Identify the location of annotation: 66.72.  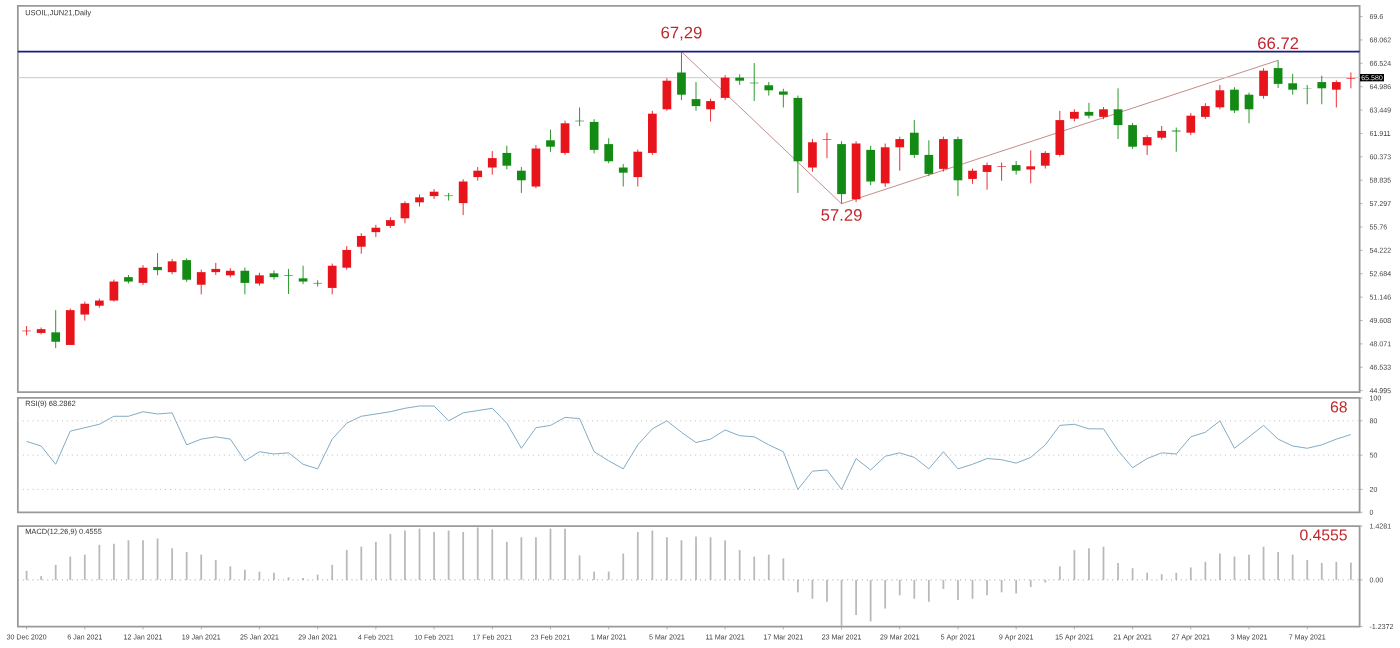
(1278, 43).